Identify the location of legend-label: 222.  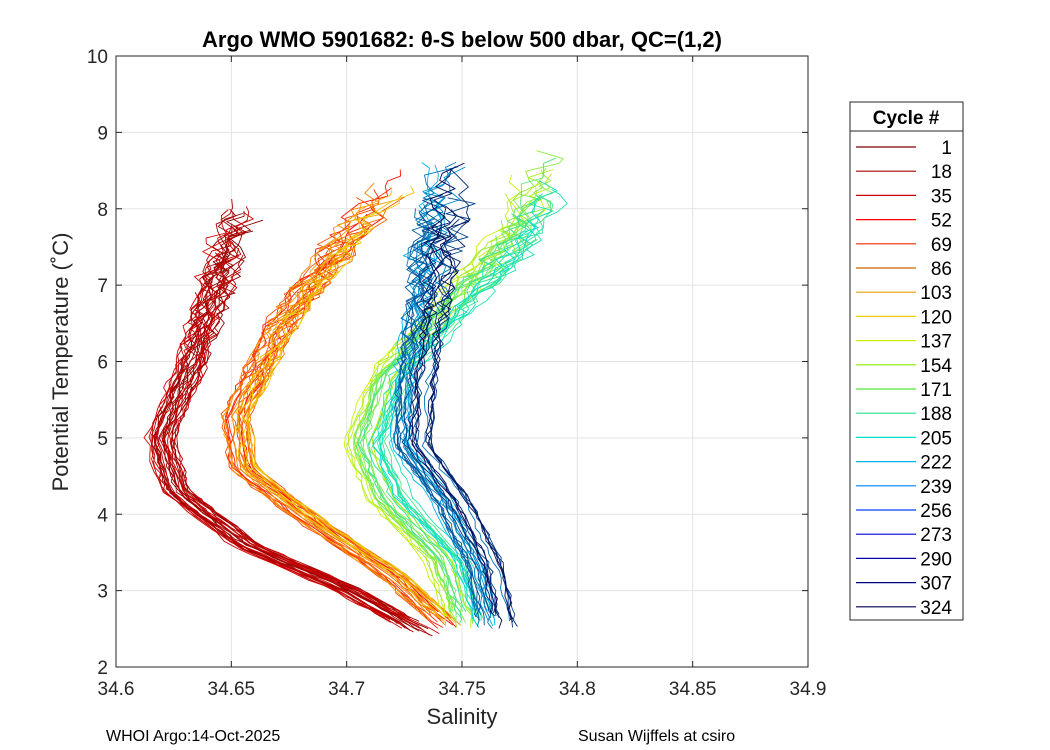
(936, 463).